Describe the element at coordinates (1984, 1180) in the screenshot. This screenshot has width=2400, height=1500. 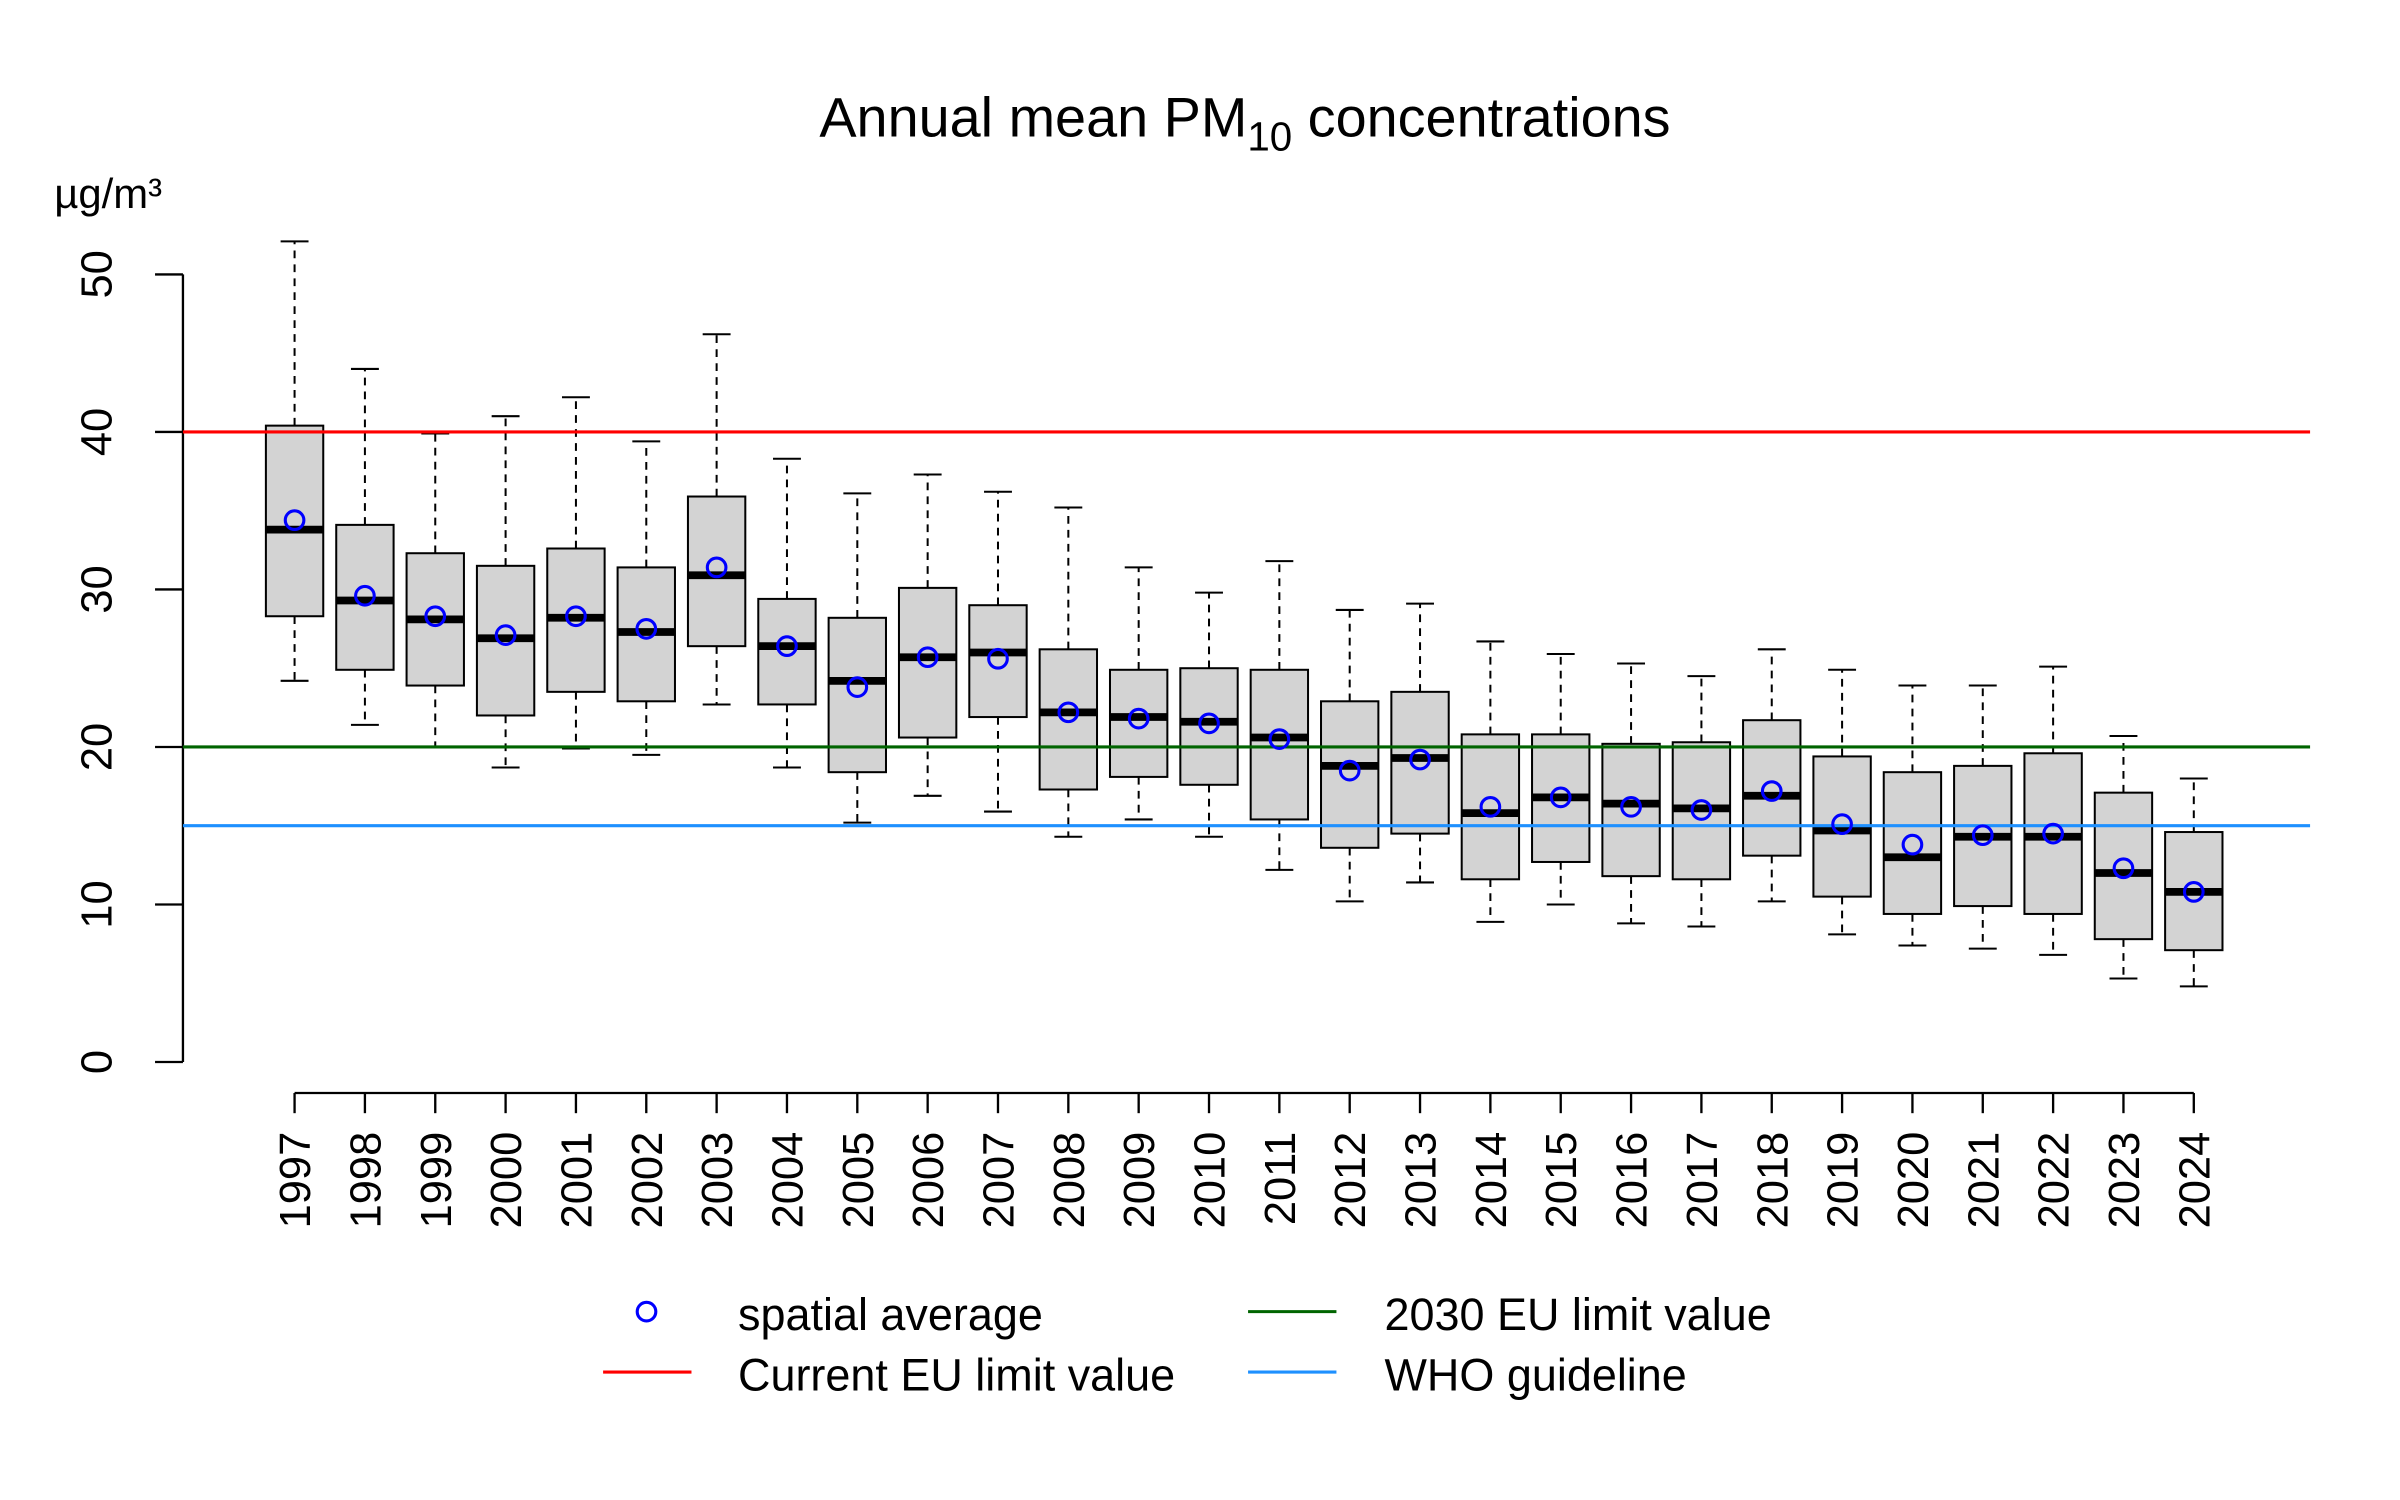
I see `x-tick-label: 2021` at that location.